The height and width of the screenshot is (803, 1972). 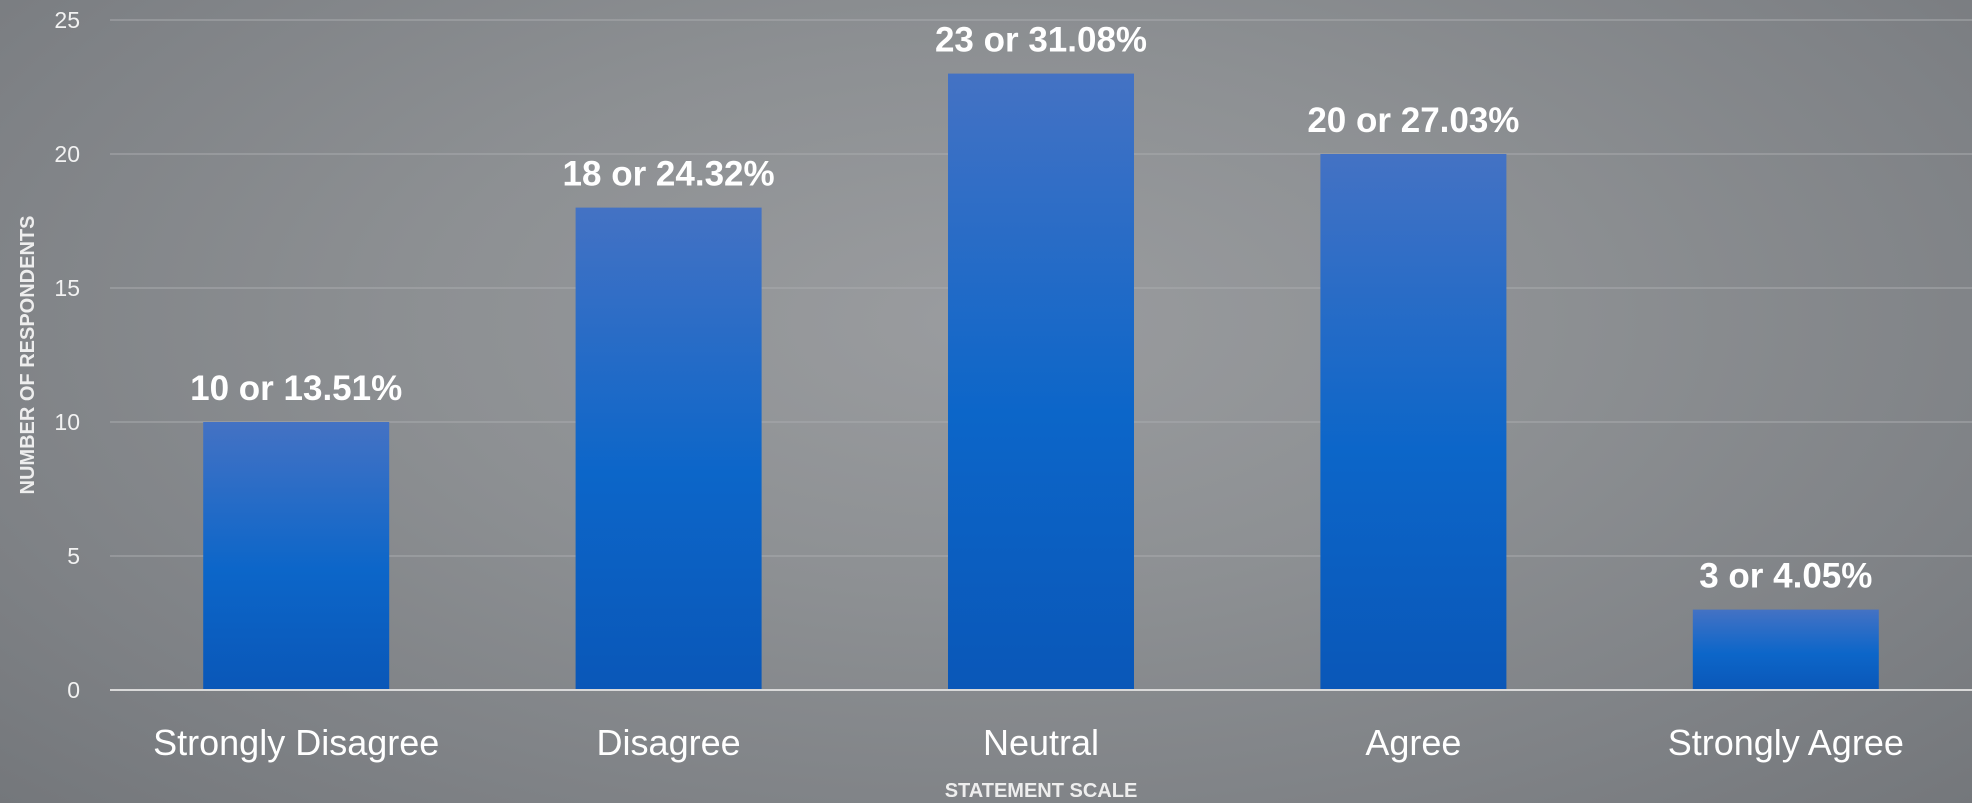 What do you see at coordinates (1413, 120) in the screenshot?
I see `data-label: 20 or 27.03%` at bounding box center [1413, 120].